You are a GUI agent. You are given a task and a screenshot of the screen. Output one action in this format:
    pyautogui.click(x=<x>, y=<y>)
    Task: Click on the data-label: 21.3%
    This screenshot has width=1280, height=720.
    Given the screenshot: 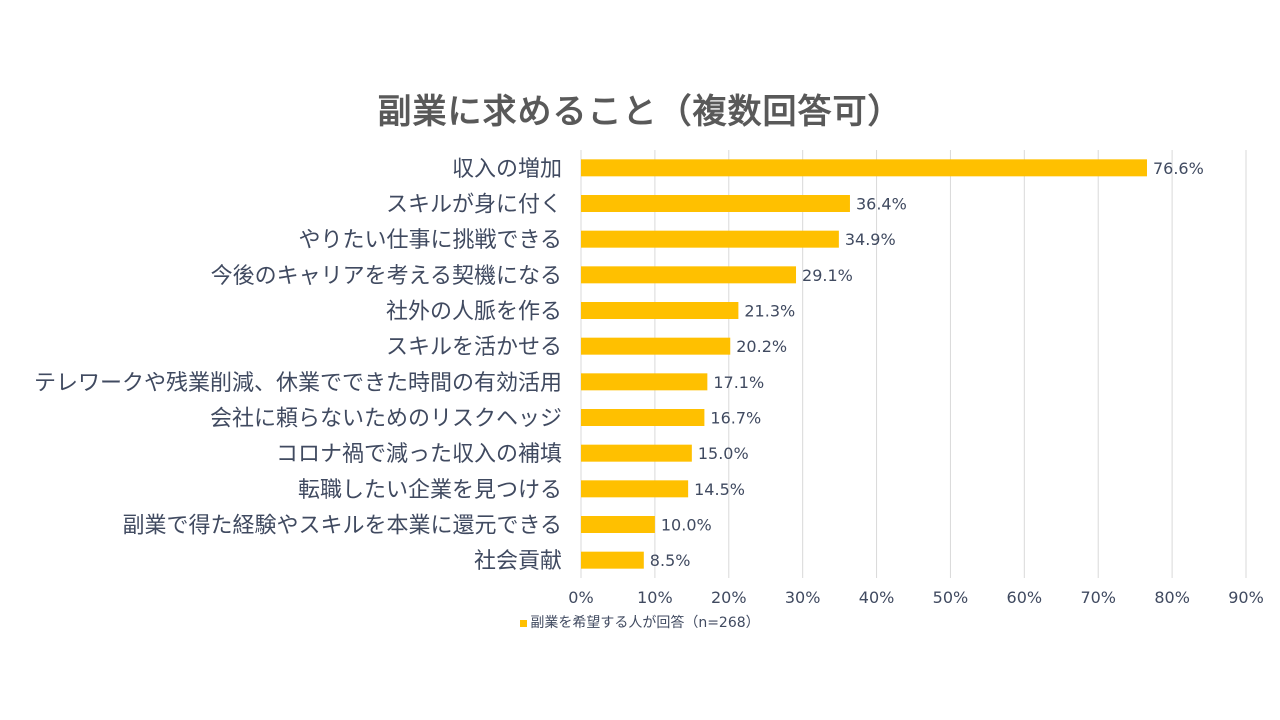 What is the action you would take?
    pyautogui.click(x=769, y=311)
    